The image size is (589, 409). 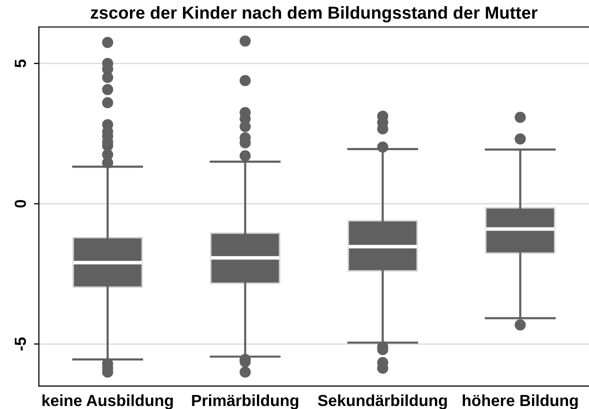 I want to click on x-tick-label: keine Ausbildung, so click(x=107, y=401).